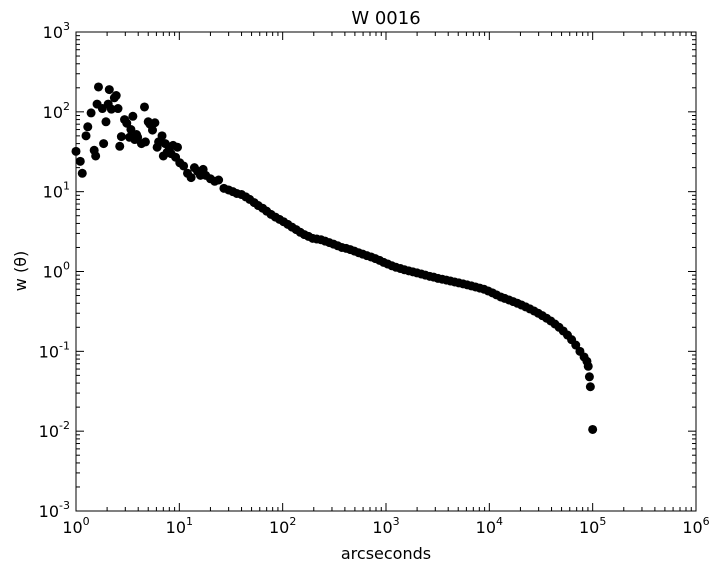 Image resolution: width=721 pixels, height=569 pixels. I want to click on x-tick-label: 10⁶, so click(695, 526).